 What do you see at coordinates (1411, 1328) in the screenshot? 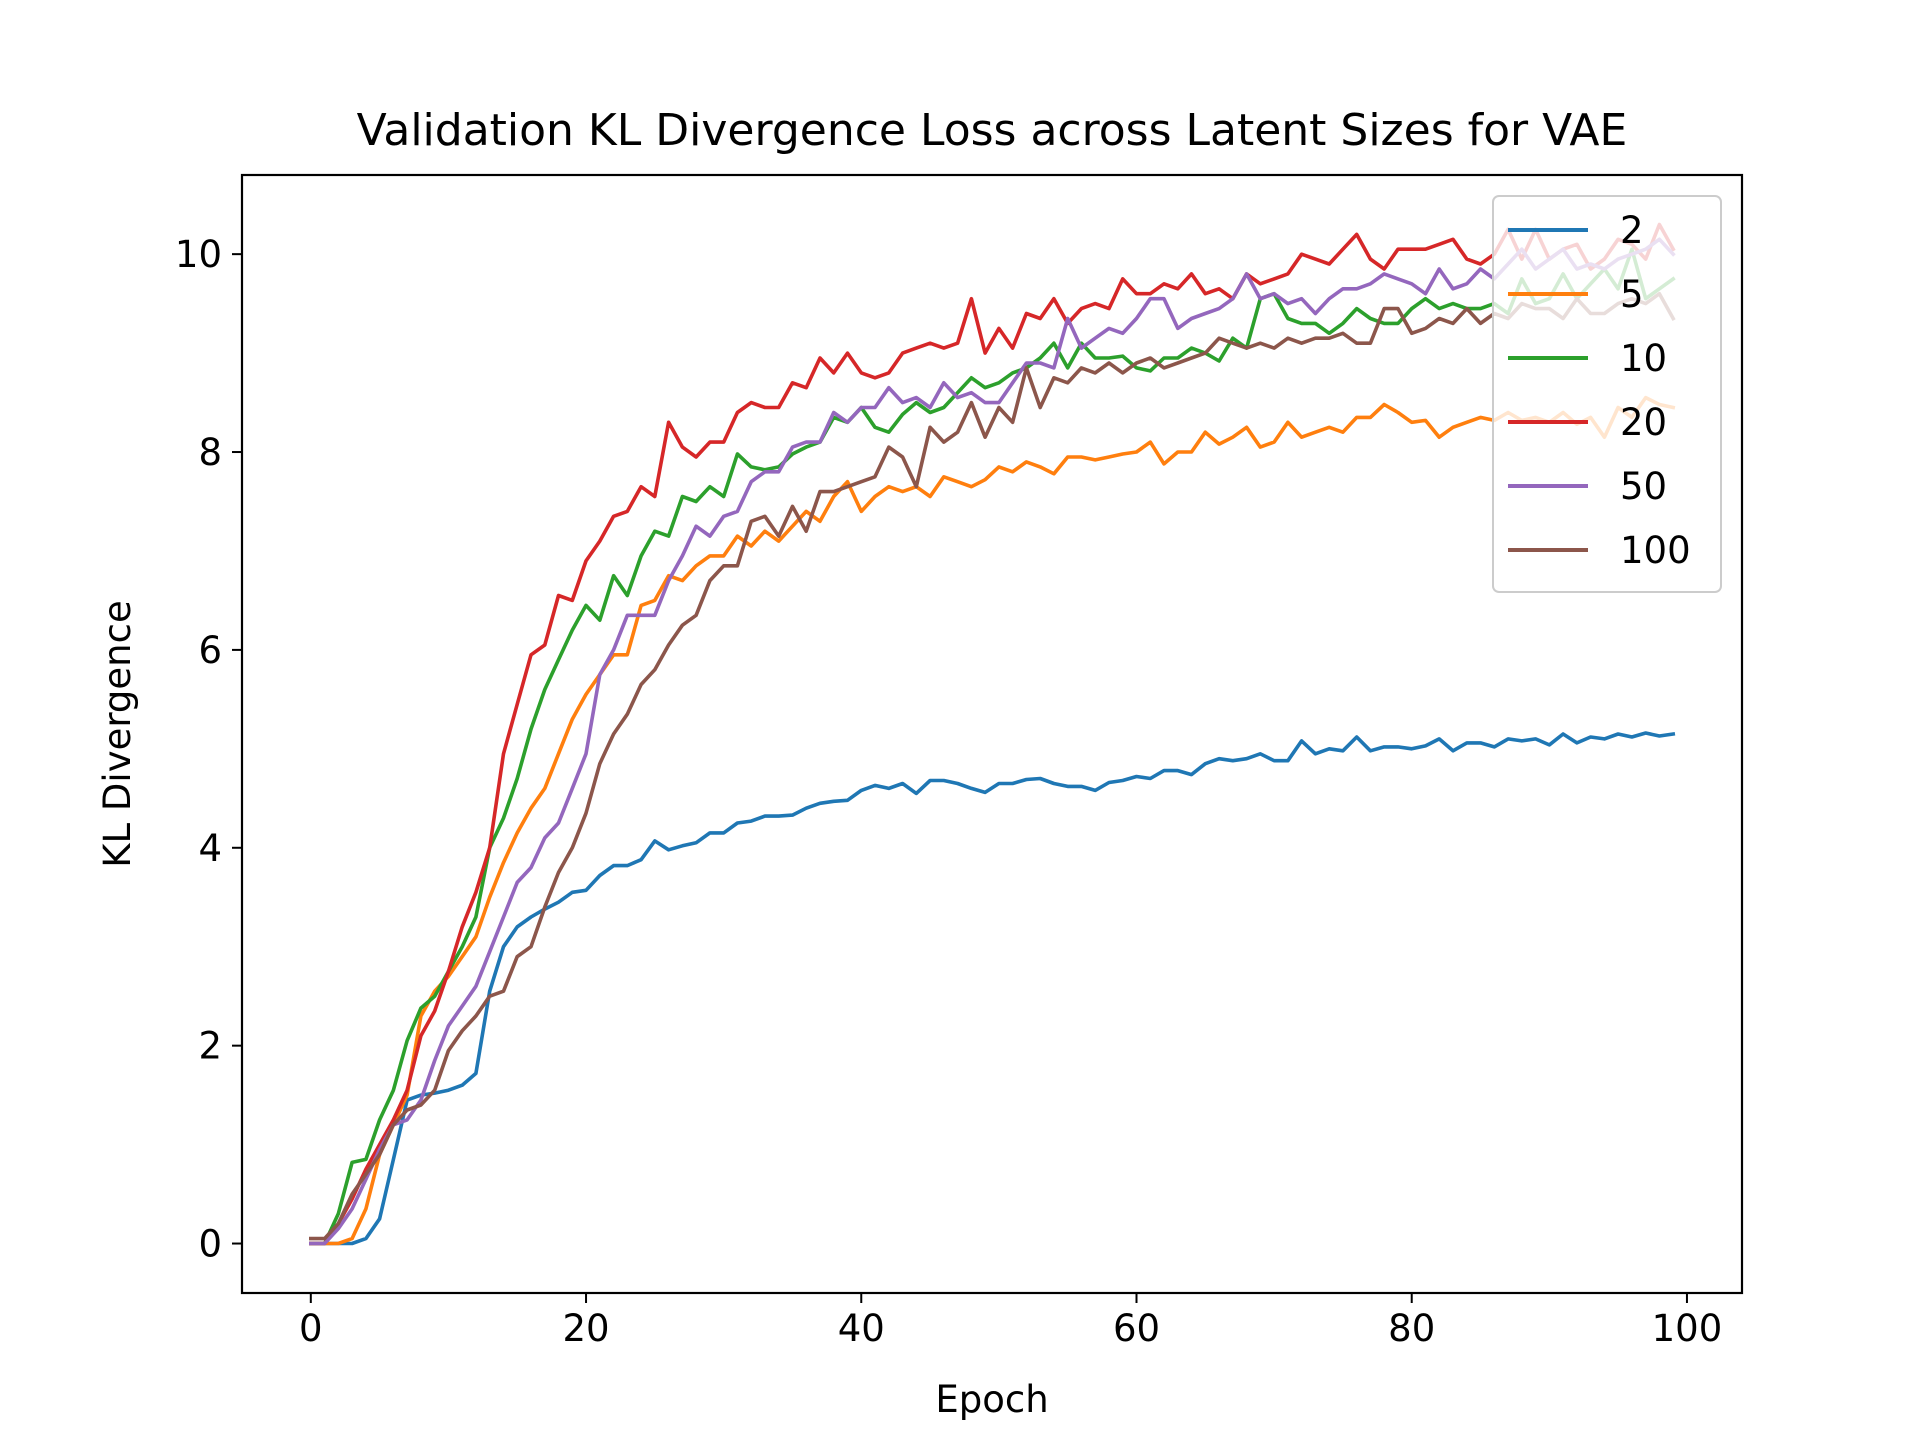
I see `x-tick-label: 80` at bounding box center [1411, 1328].